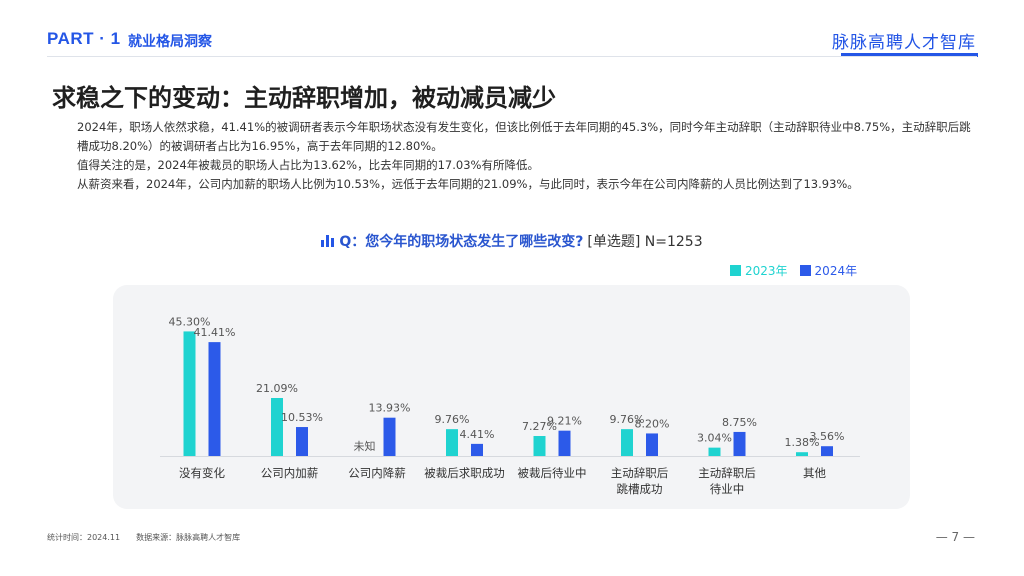 The image size is (1024, 576). What do you see at coordinates (955, 537) in the screenshot?
I see `page-number: — 7 —` at bounding box center [955, 537].